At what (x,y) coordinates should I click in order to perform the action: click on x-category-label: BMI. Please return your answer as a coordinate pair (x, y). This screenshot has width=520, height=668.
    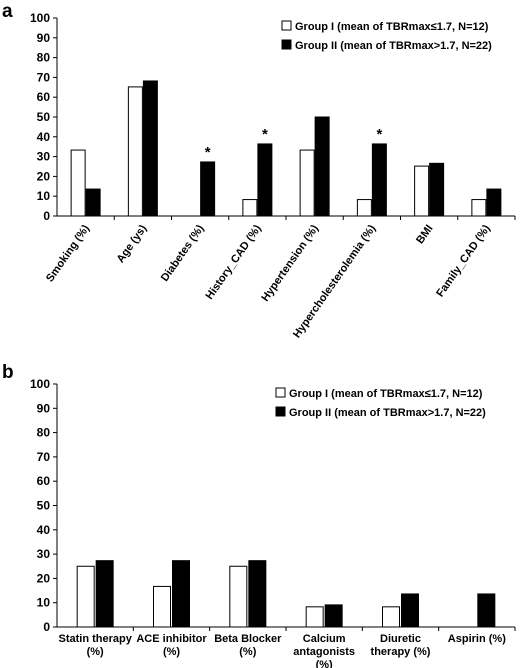
    Looking at the image, I should click on (424, 234).